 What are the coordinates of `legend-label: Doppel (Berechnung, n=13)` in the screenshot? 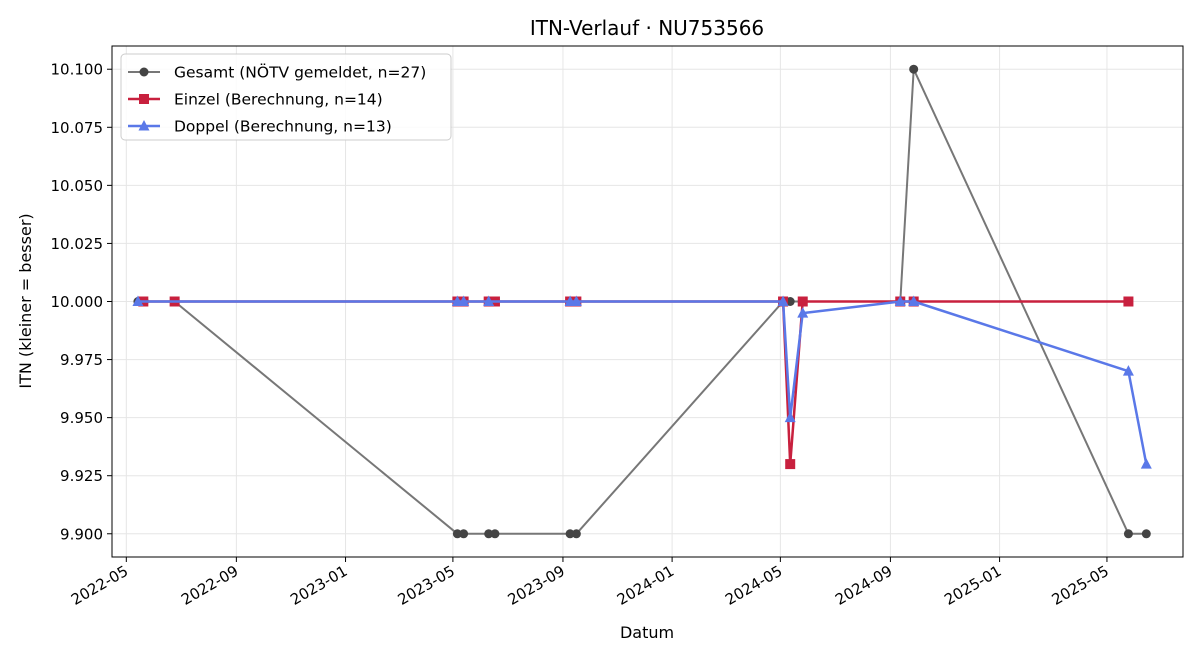 It's located at (283, 127).